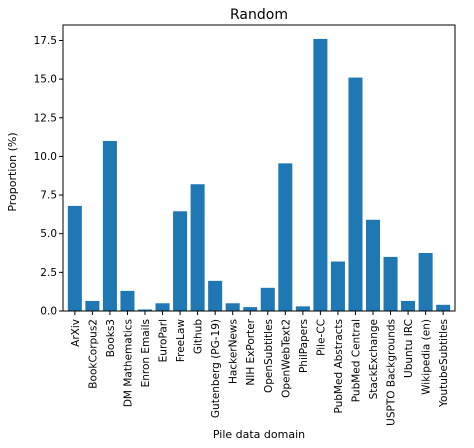  What do you see at coordinates (321, 337) in the screenshot?
I see `x-tick-label-14: Pile-CC` at bounding box center [321, 337].